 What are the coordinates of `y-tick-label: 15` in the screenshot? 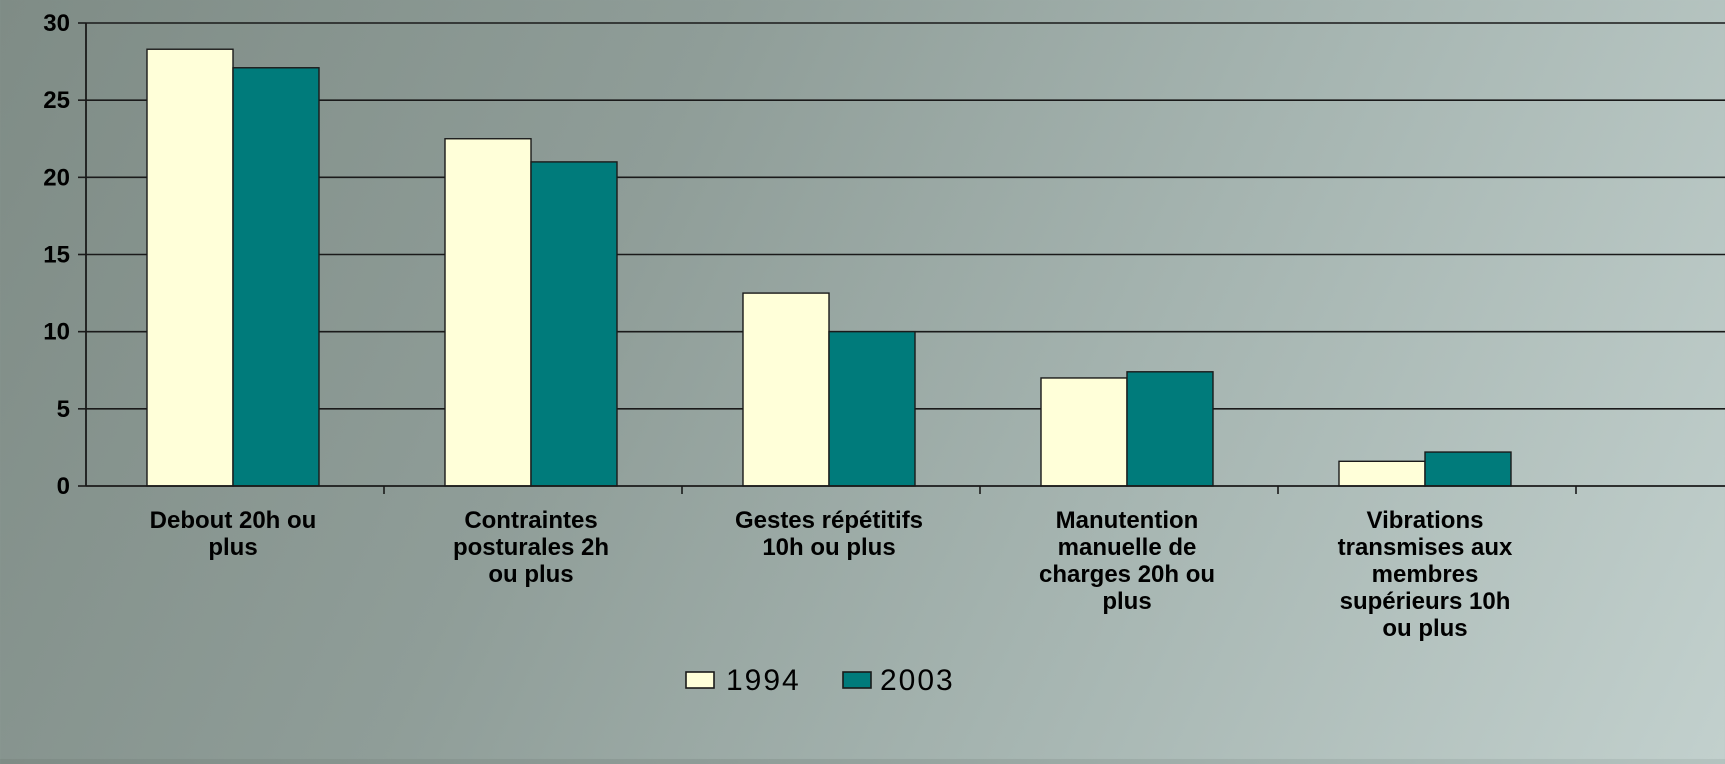 It's located at (56, 255).